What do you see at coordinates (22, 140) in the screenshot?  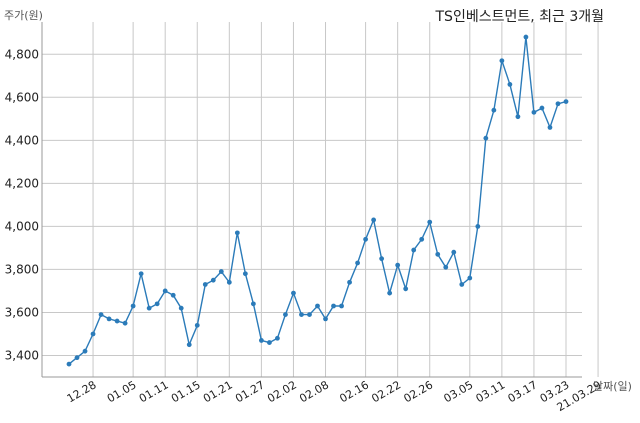 I see `y-tick-label: 4,400` at bounding box center [22, 140].